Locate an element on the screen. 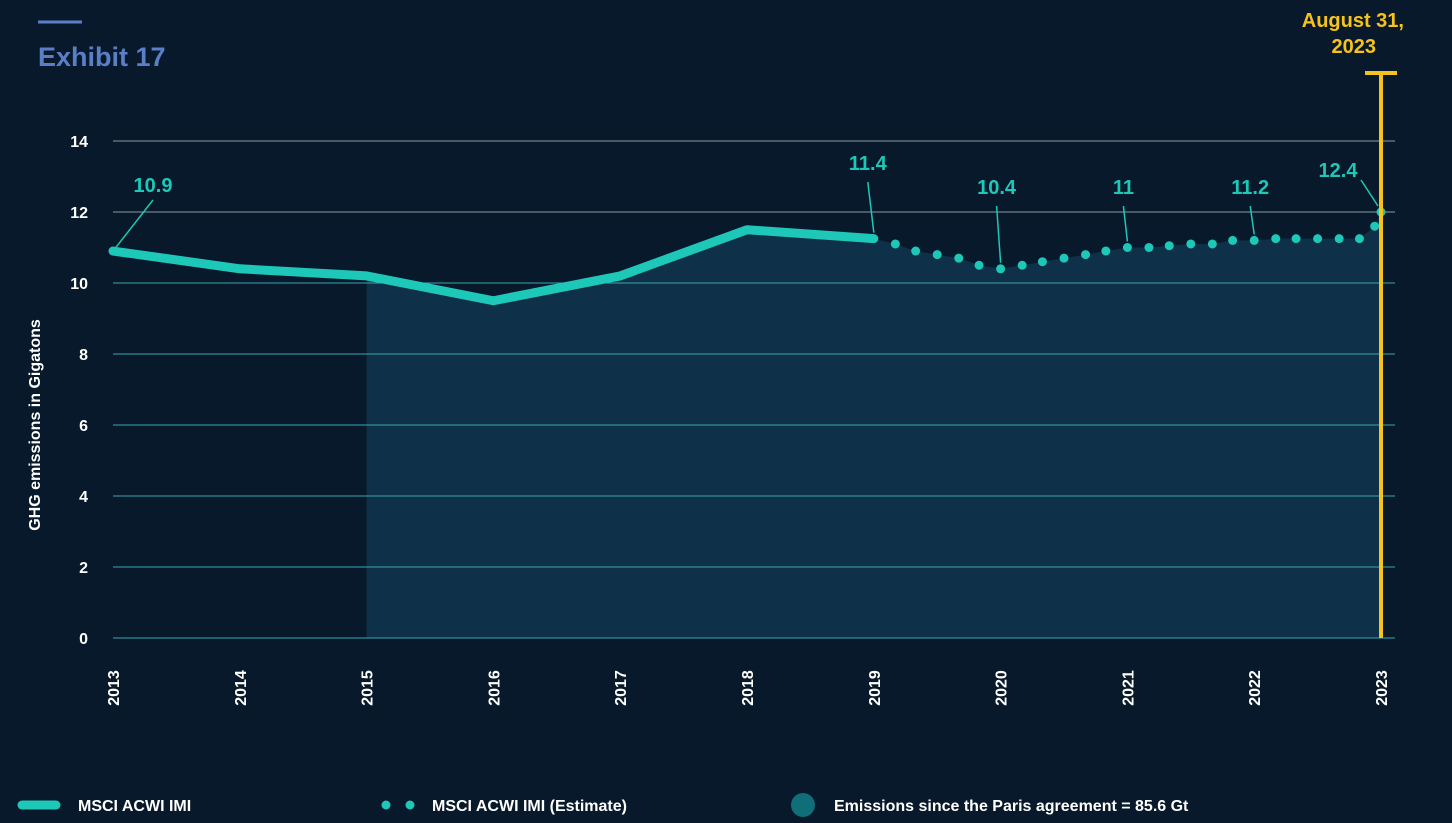  x-tick-label: 2017 is located at coordinates (621, 688).